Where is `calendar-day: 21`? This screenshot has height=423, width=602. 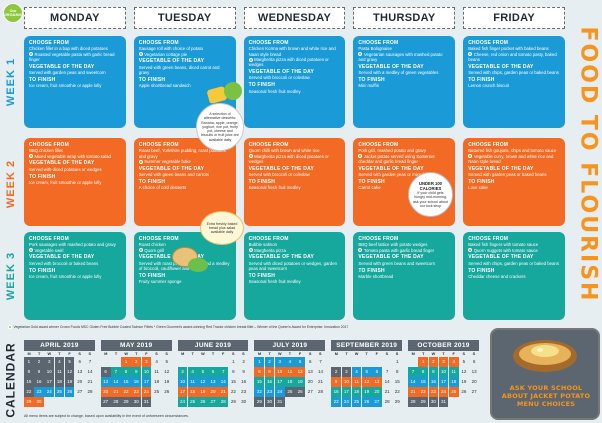 calendar-day: 21 is located at coordinates (90, 381).